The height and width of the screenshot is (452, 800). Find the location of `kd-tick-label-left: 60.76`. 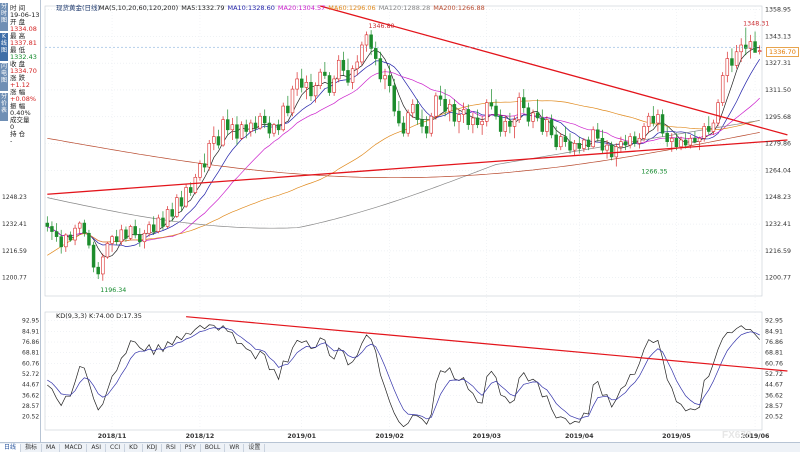

kd-tick-label-left: 60.76 is located at coordinates (30, 363).